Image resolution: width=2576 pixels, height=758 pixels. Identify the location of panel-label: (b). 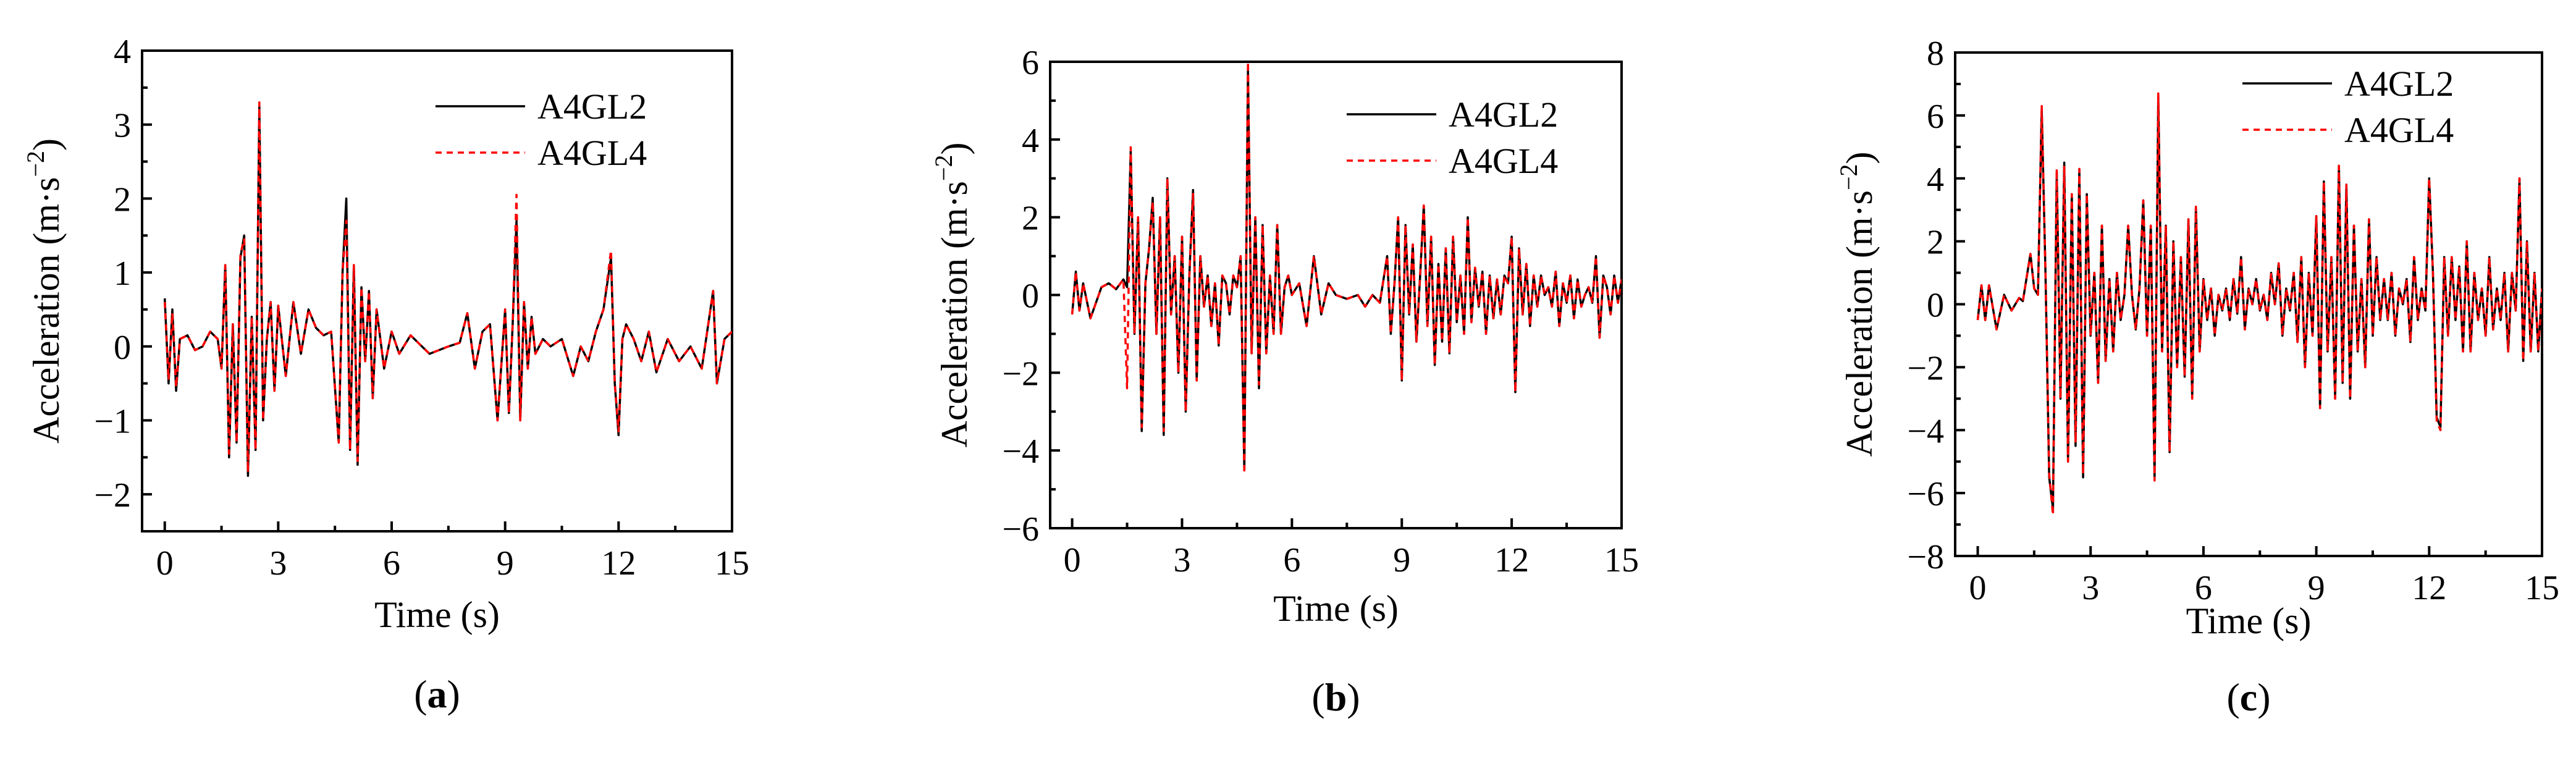
(1335, 697).